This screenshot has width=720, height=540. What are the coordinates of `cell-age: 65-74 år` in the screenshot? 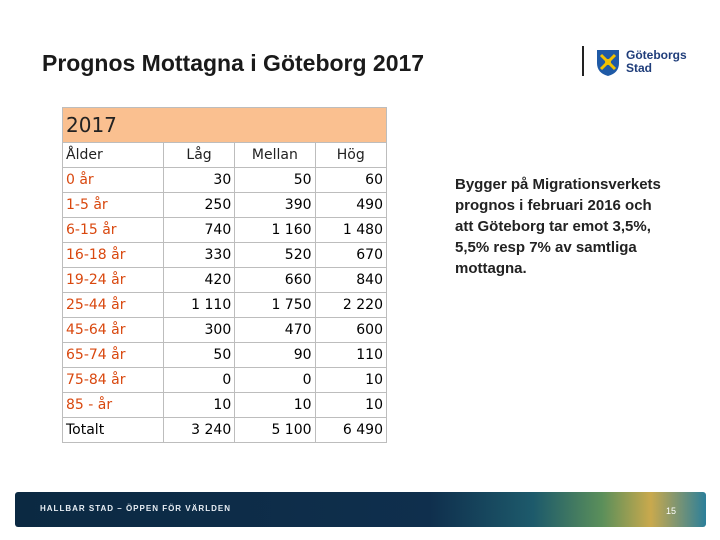 It's located at (113, 355).